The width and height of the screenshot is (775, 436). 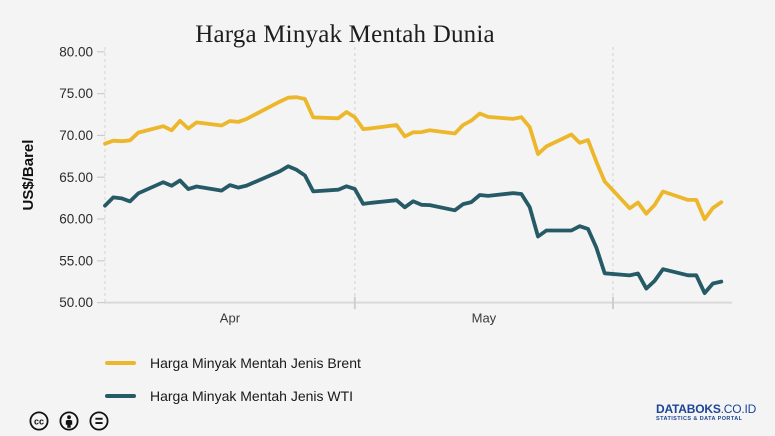 I want to click on attribution-icon, so click(x=69, y=421).